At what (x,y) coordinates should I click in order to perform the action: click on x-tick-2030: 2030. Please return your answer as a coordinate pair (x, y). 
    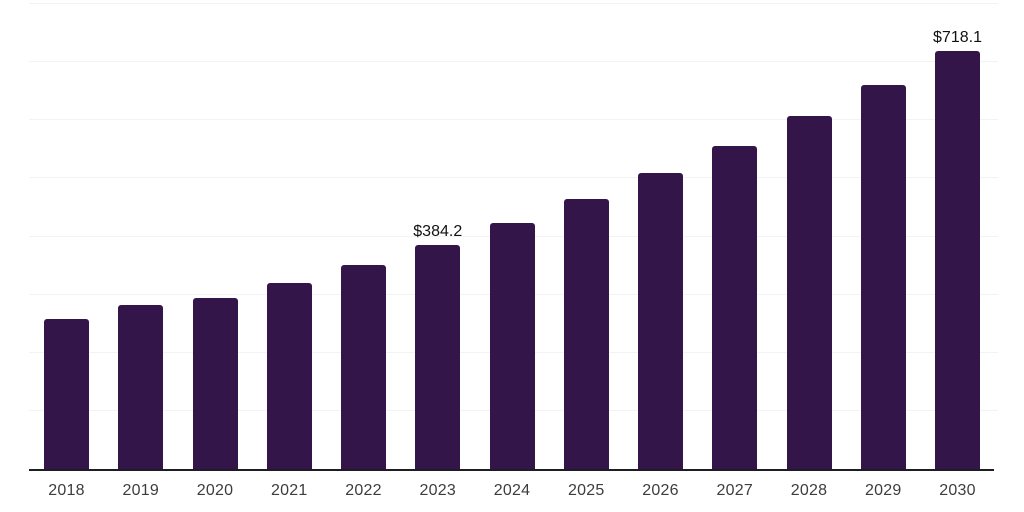
    Looking at the image, I should click on (957, 490).